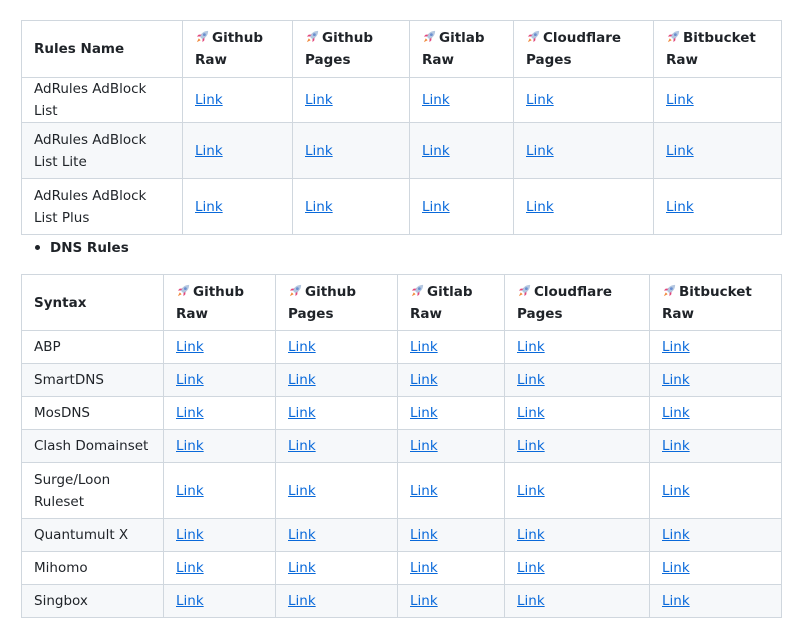 The image size is (800, 643). I want to click on table-row: AdRules AdBlock List Link Link Link Link Link, so click(401, 100).